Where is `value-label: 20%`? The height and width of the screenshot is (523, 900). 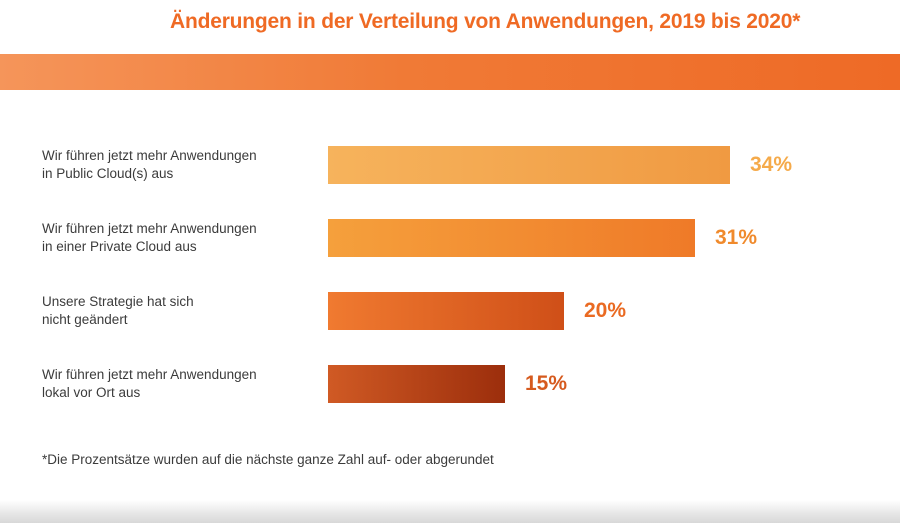 value-label: 20% is located at coordinates (605, 310).